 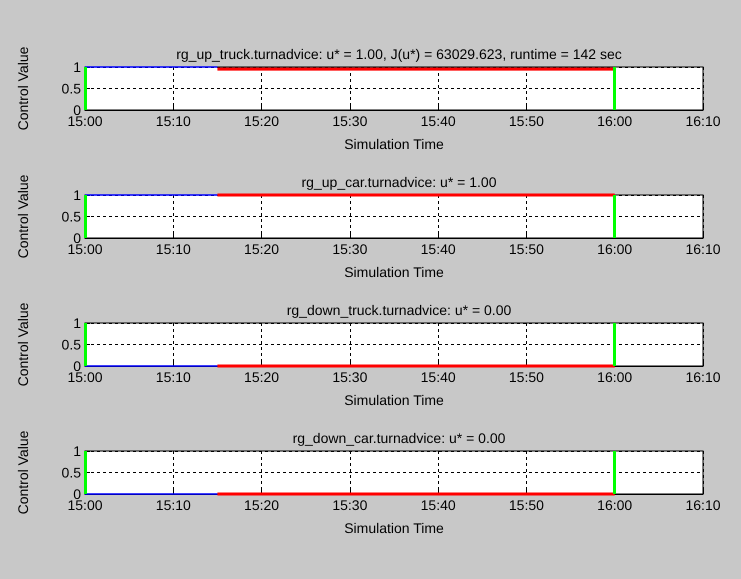 What do you see at coordinates (399, 54) in the screenshot?
I see `chart-title: rg_up_truck.turnadvice: u* = 1.00, J(u*) = 63029.623, runtime = 142 sec` at bounding box center [399, 54].